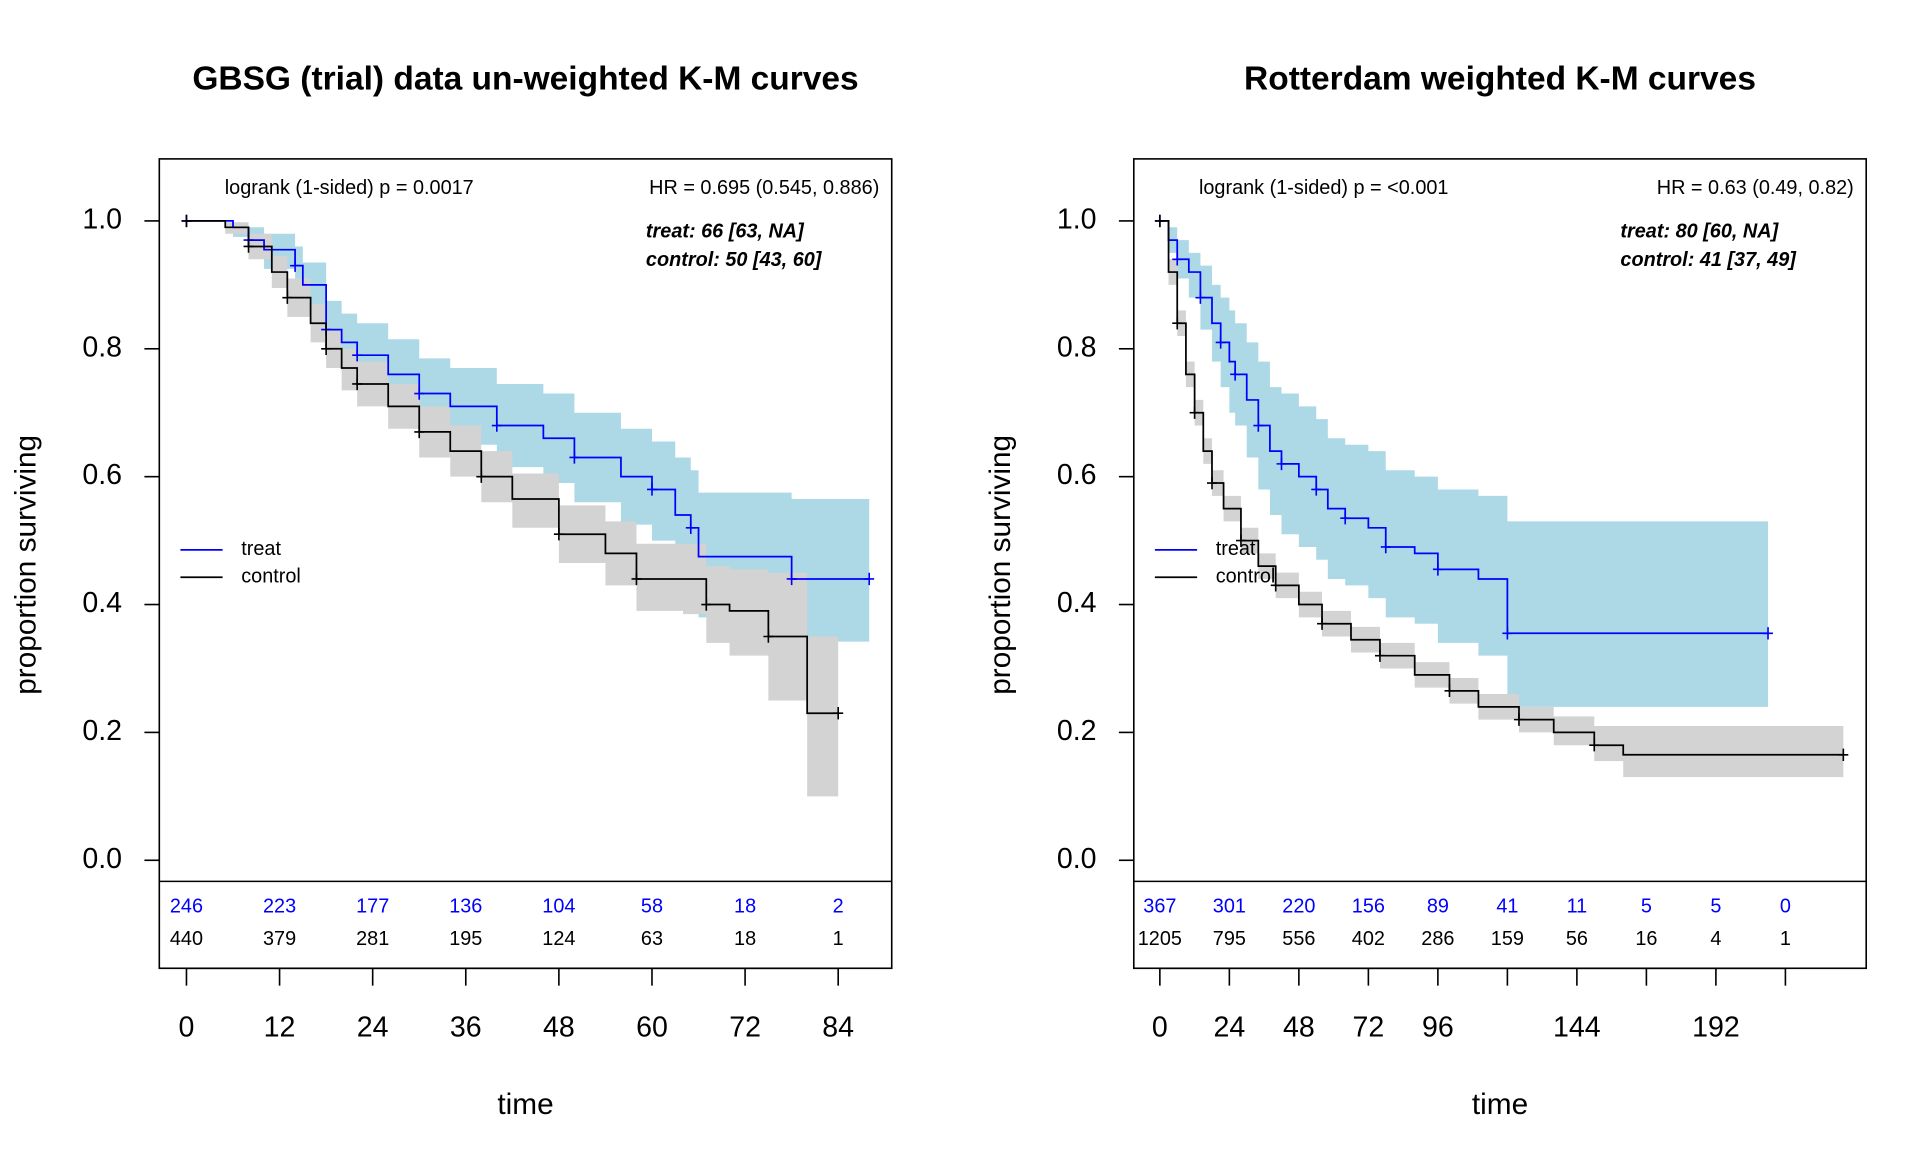 The height and width of the screenshot is (1152, 1920). Describe the element at coordinates (1229, 907) in the screenshot. I see `at-risk-count: 301` at that location.